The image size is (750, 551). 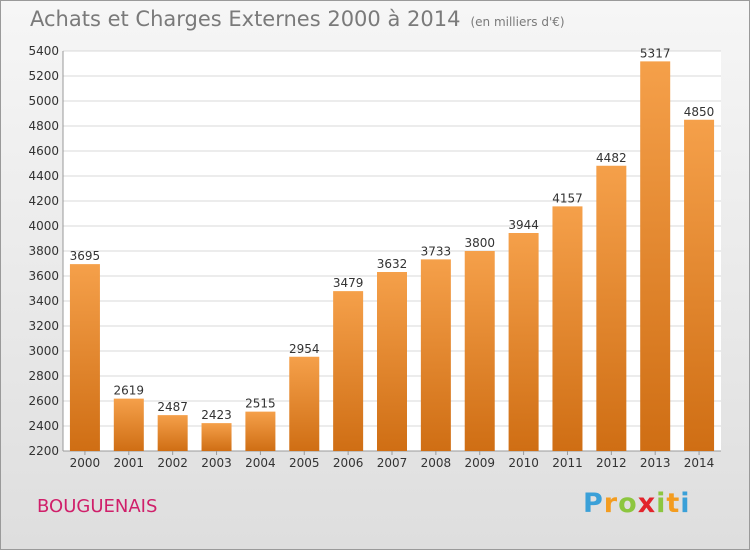 I want to click on logo-letter: P, so click(x=593, y=503).